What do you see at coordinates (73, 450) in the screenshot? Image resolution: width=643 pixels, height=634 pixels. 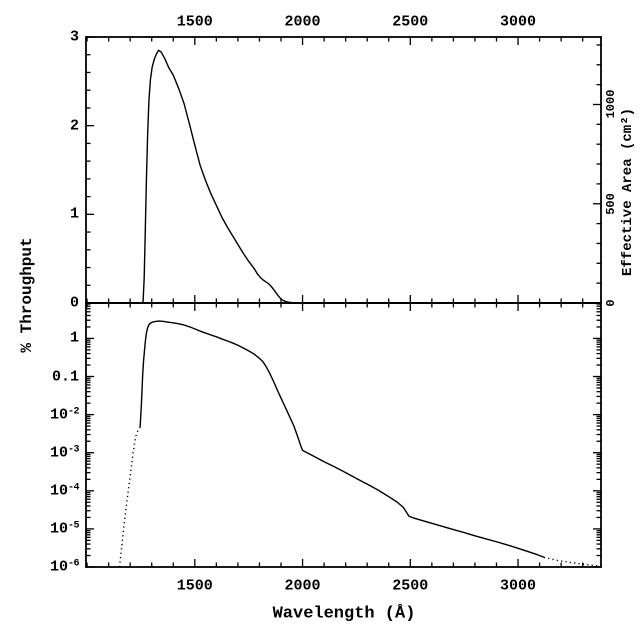 I see `exponent: -3` at bounding box center [73, 450].